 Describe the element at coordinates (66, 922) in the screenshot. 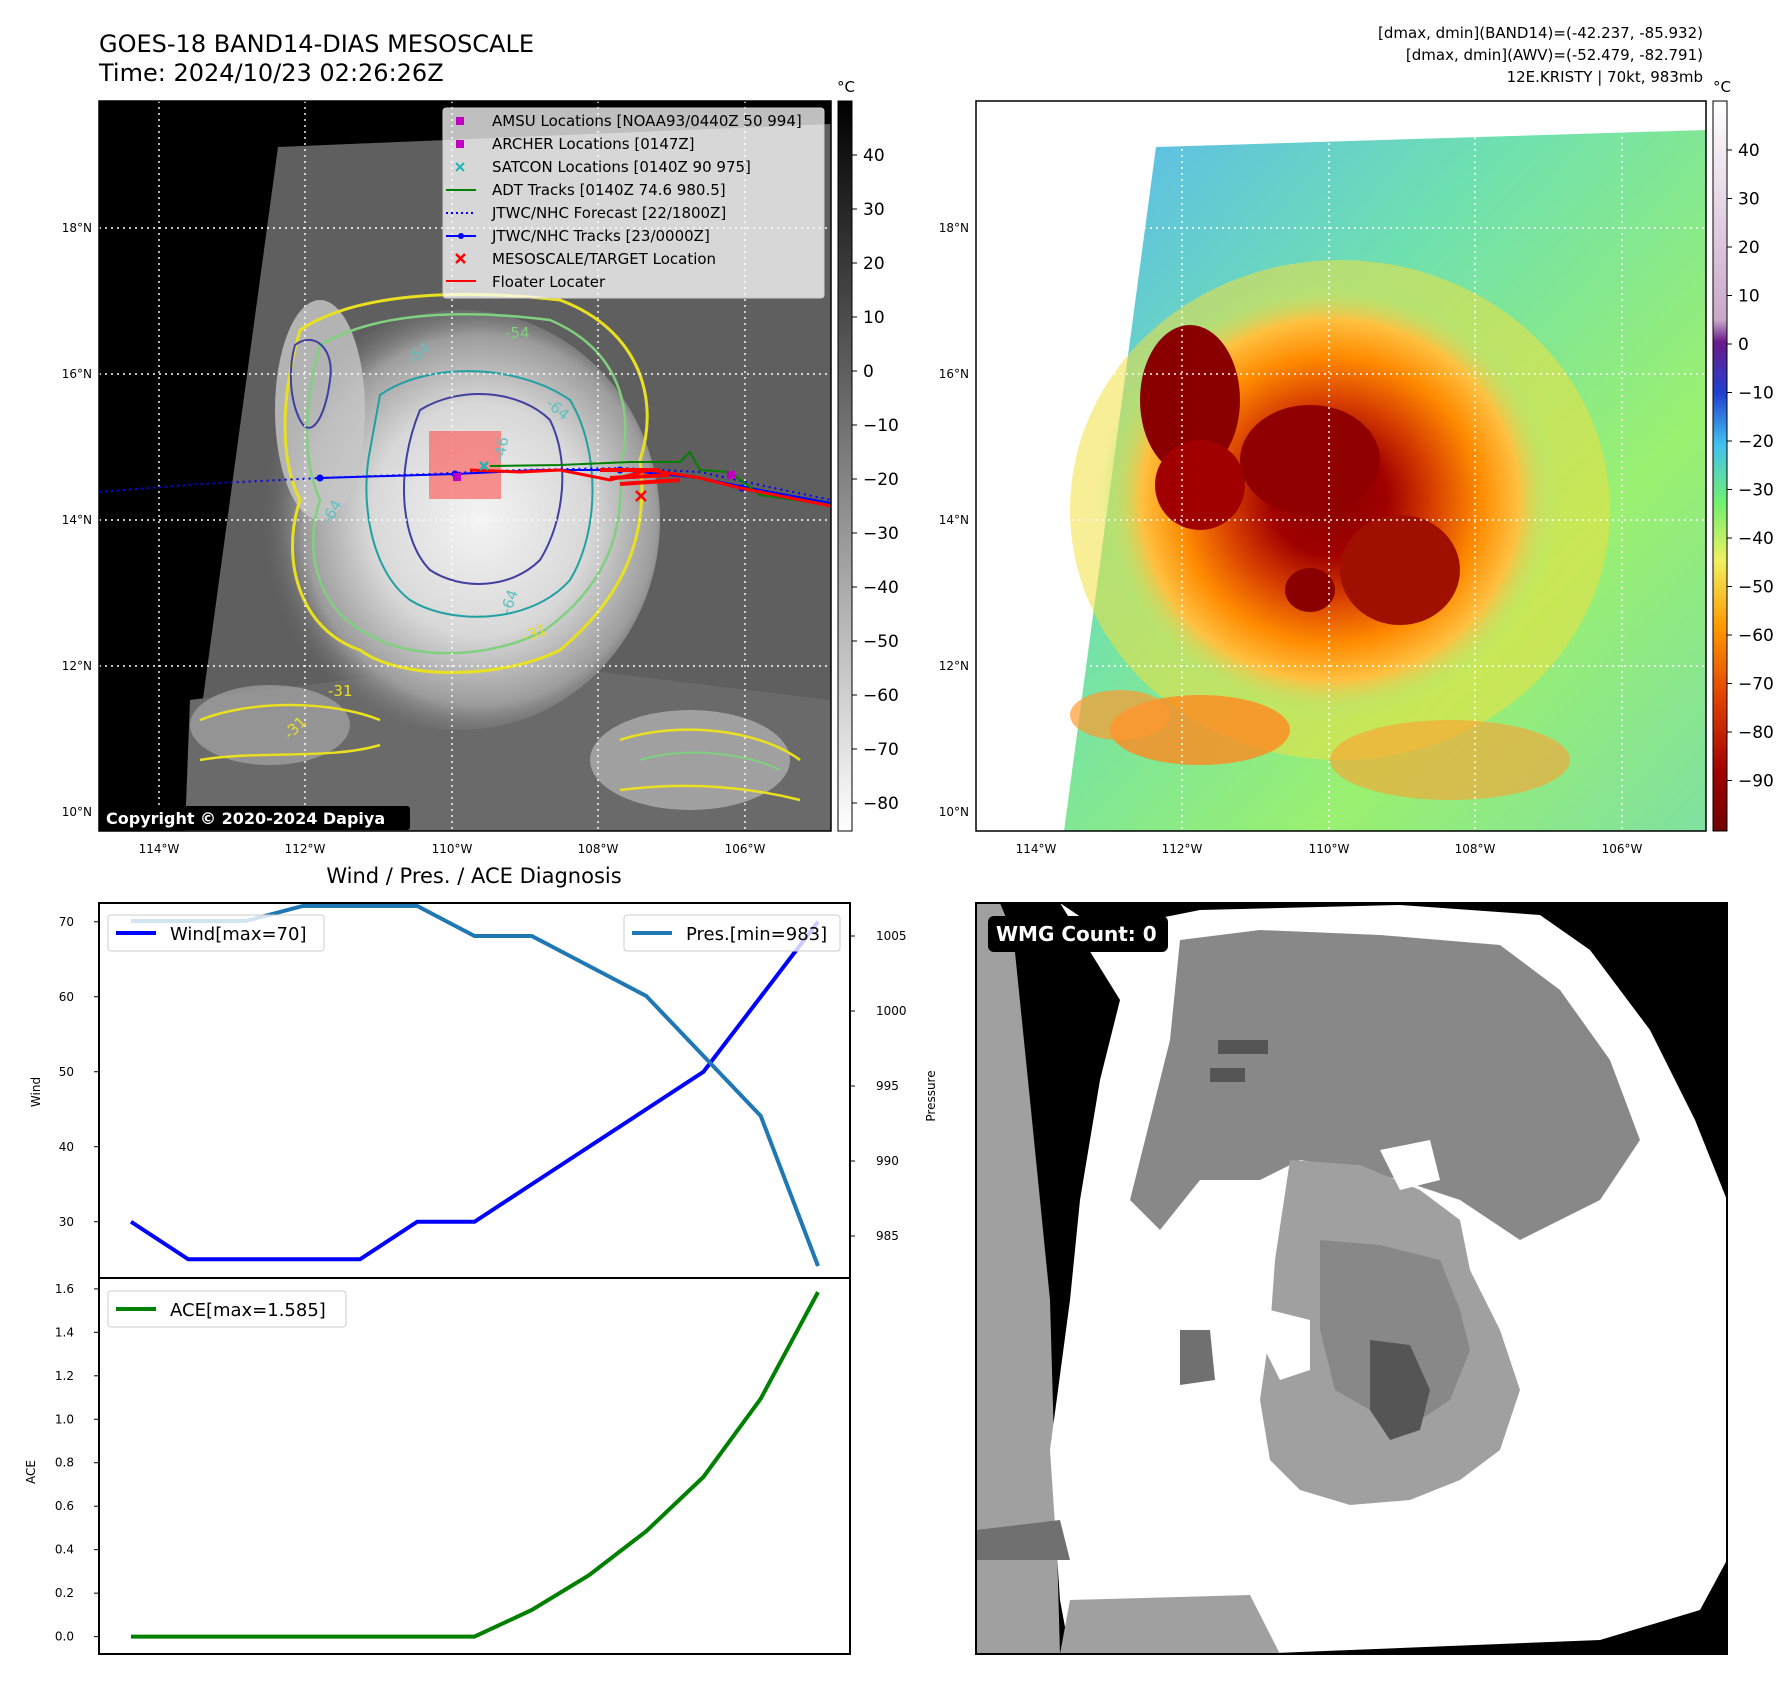

I see `wind-tick-label: 70` at that location.